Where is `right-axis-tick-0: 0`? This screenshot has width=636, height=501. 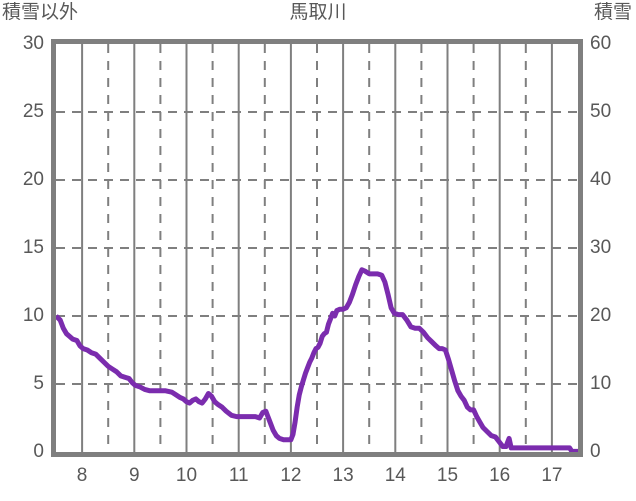
right-axis-tick-0: 0 is located at coordinates (595, 451).